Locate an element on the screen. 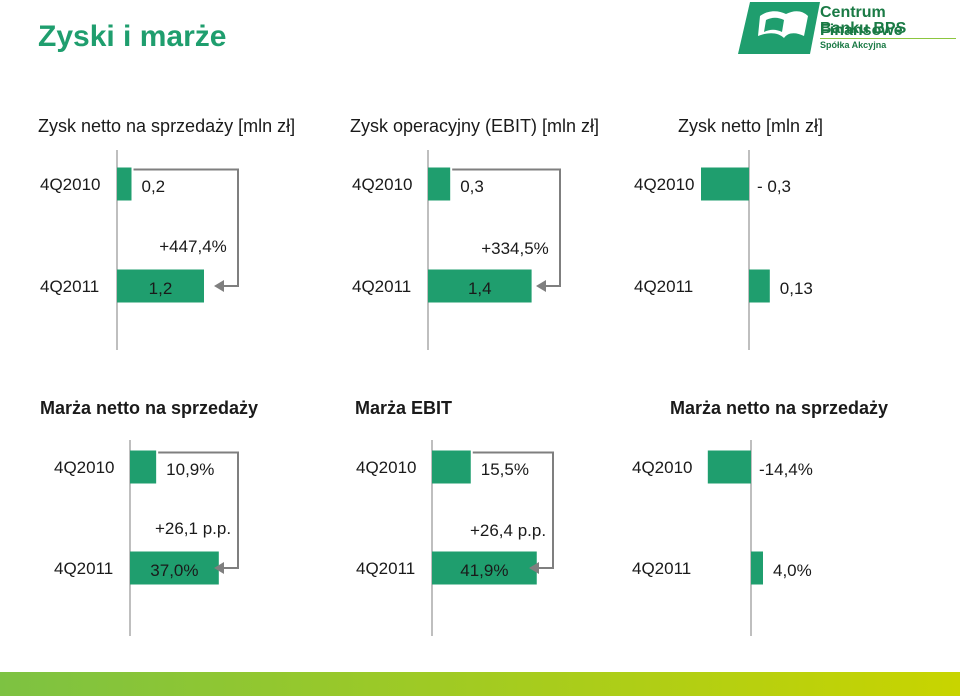  chart-title: Zysk netto na sprzedaży [mln zł] is located at coordinates (166, 126).